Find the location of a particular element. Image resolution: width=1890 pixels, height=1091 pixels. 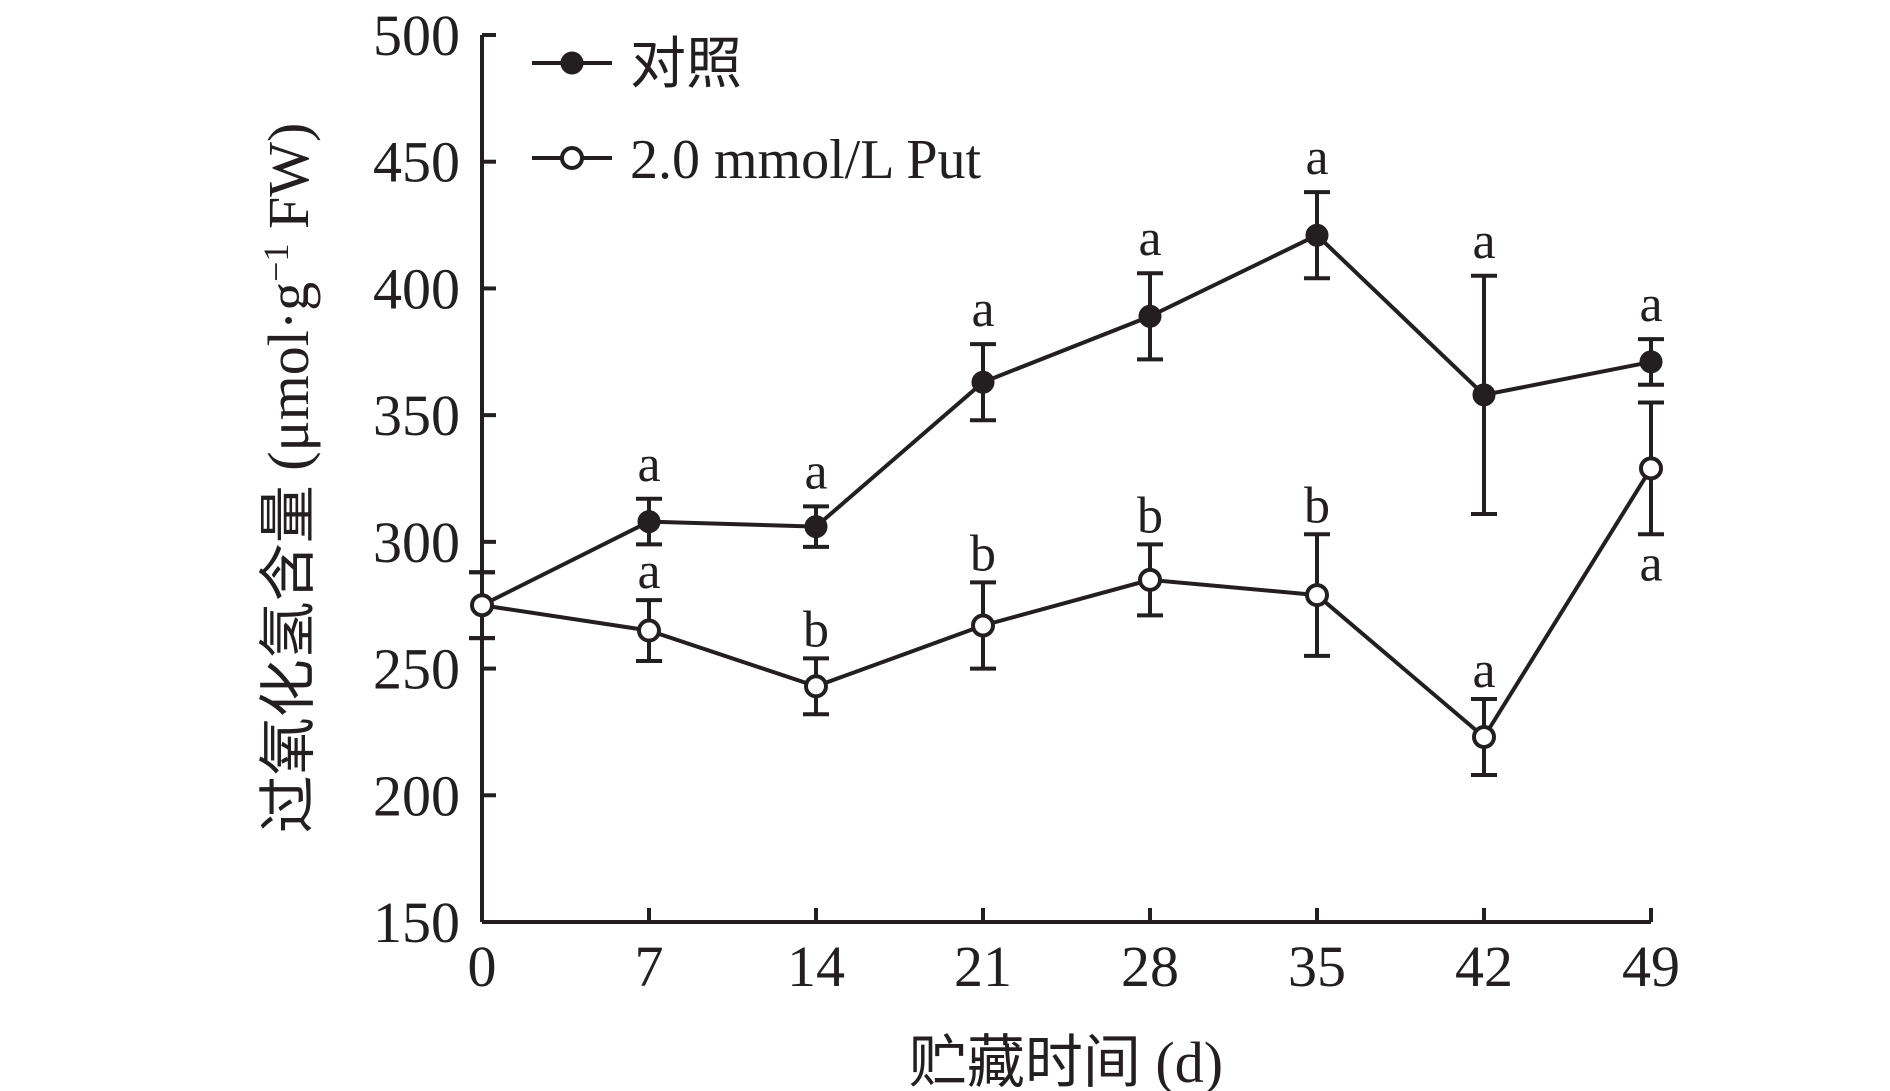

x-tick-label: 28 is located at coordinates (1150, 966).